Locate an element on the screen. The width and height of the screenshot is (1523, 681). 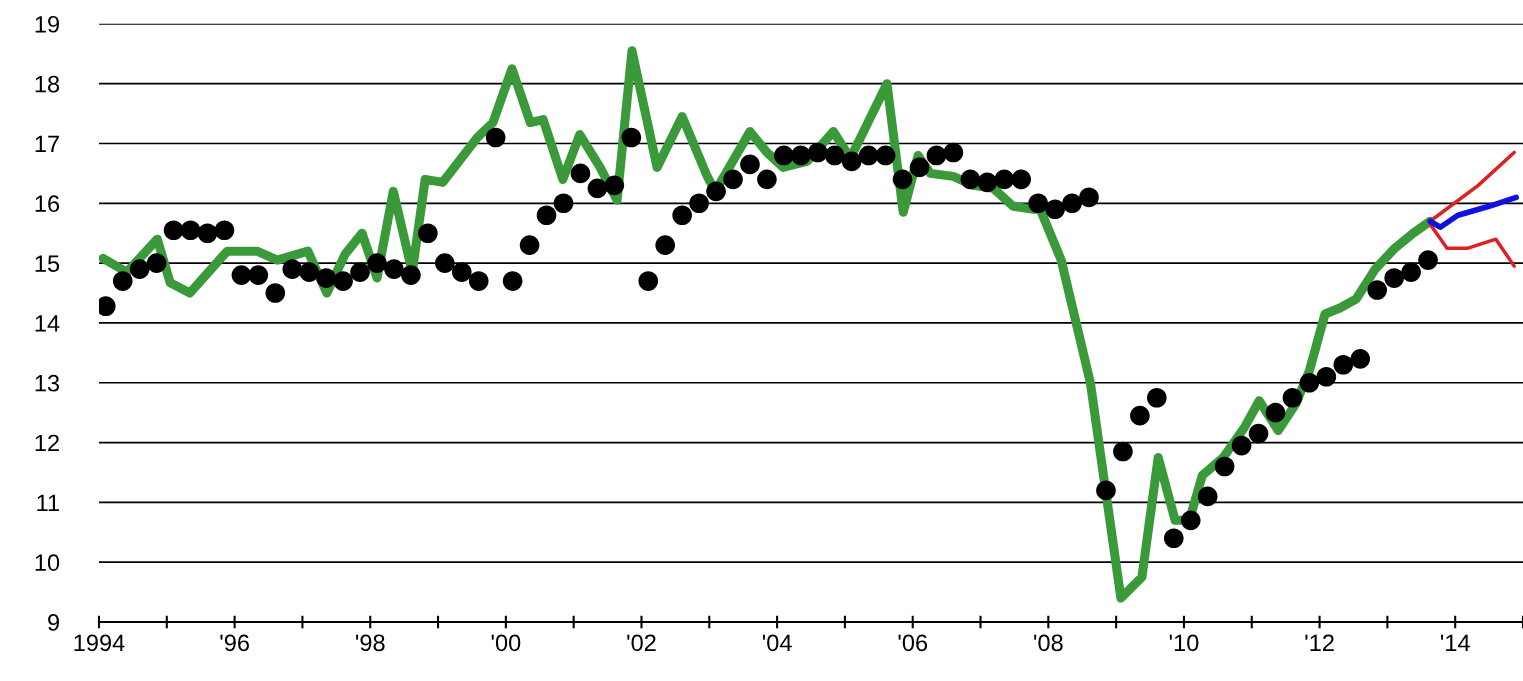
x-tick-label: '14 is located at coordinates (1455, 642).